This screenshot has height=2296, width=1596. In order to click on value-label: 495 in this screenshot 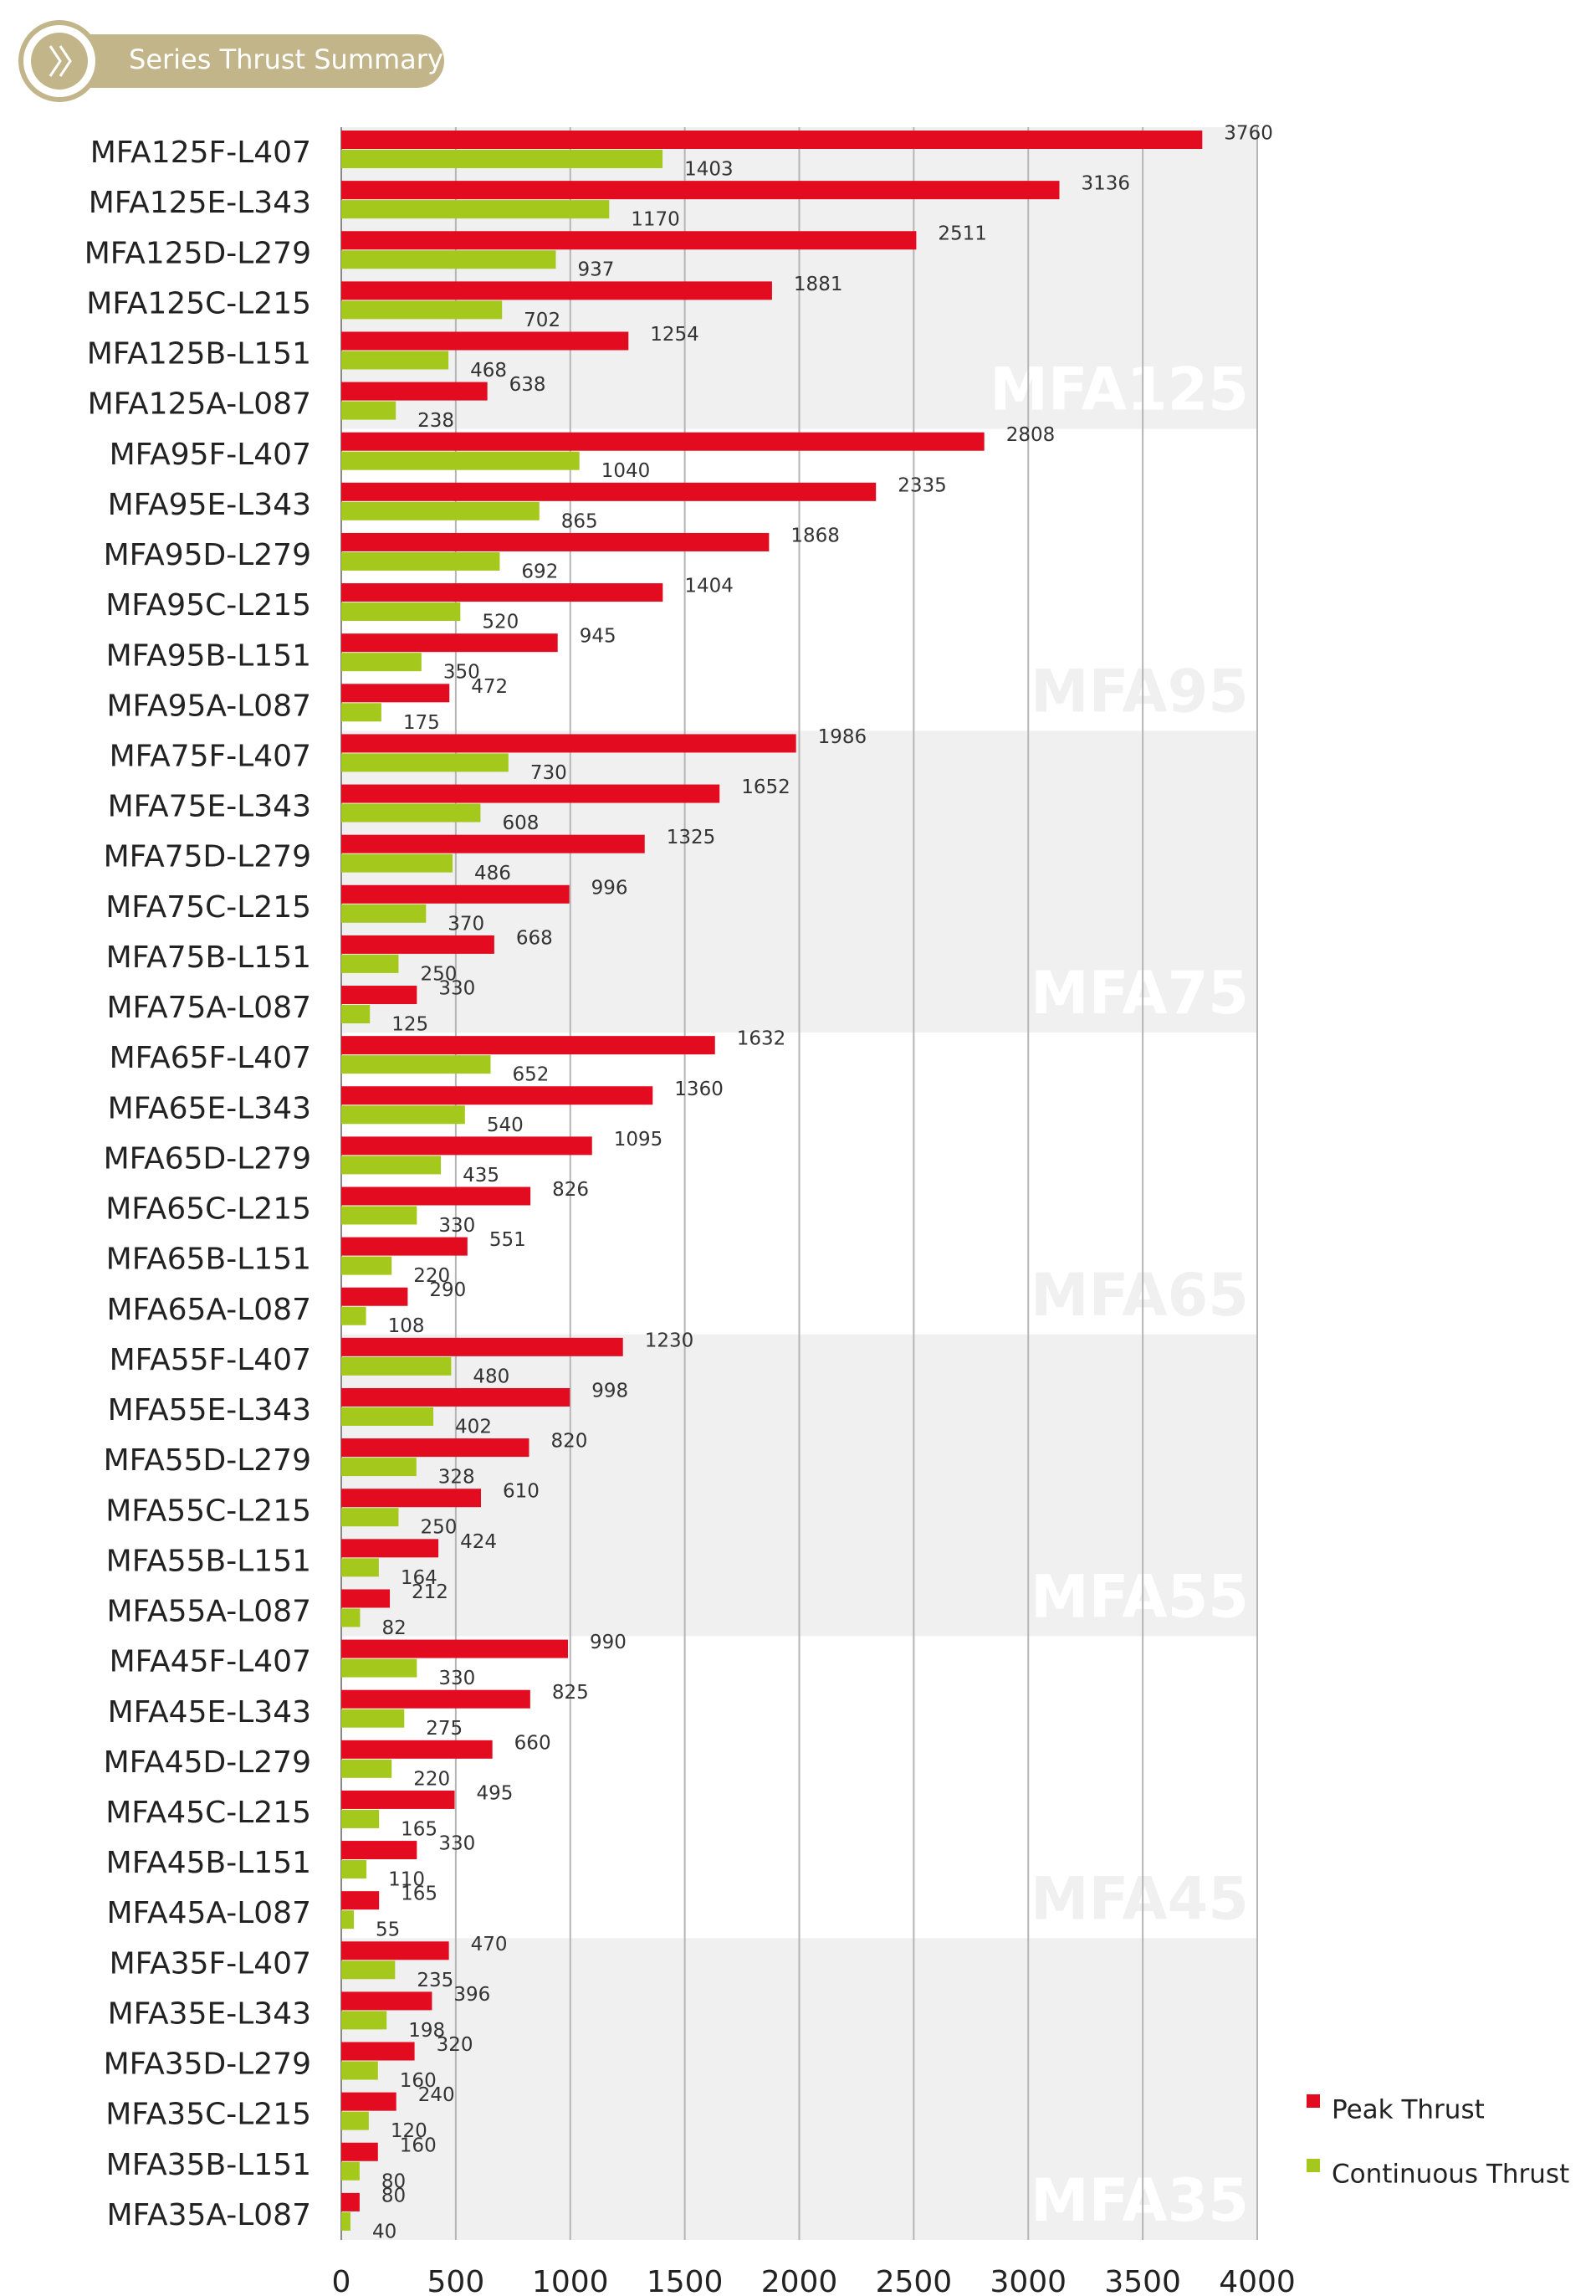, I will do `click(496, 1793)`.